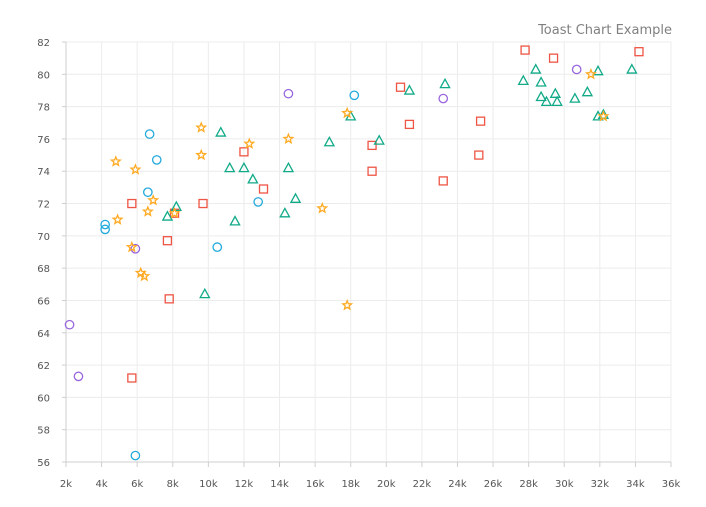 Image resolution: width=706 pixels, height=507 pixels. What do you see at coordinates (43, 237) in the screenshot?
I see `y-tick-label: 70` at bounding box center [43, 237].